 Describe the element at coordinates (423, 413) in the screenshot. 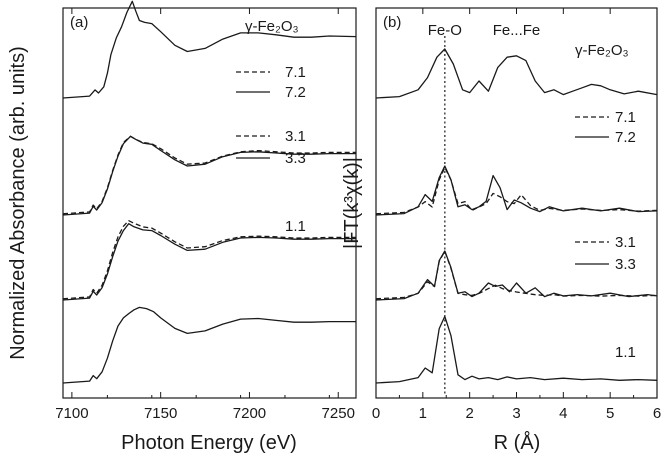

I see `x-tick-label: 1` at that location.